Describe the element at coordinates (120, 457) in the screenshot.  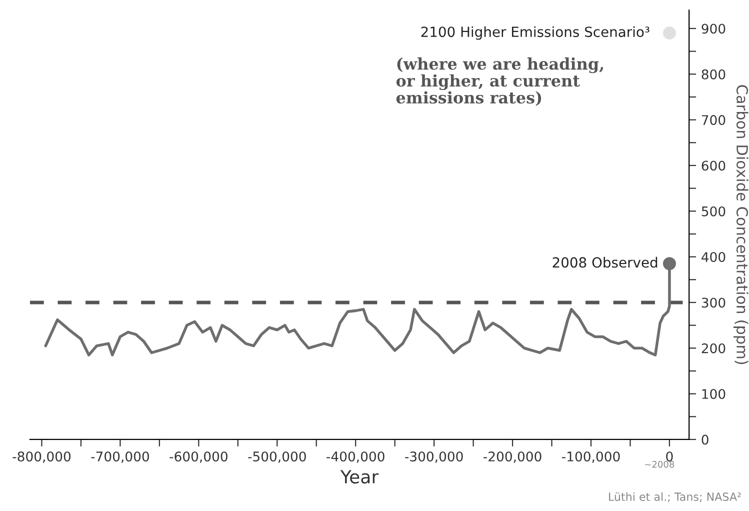
I see `x-tick-label: -700,000` at that location.